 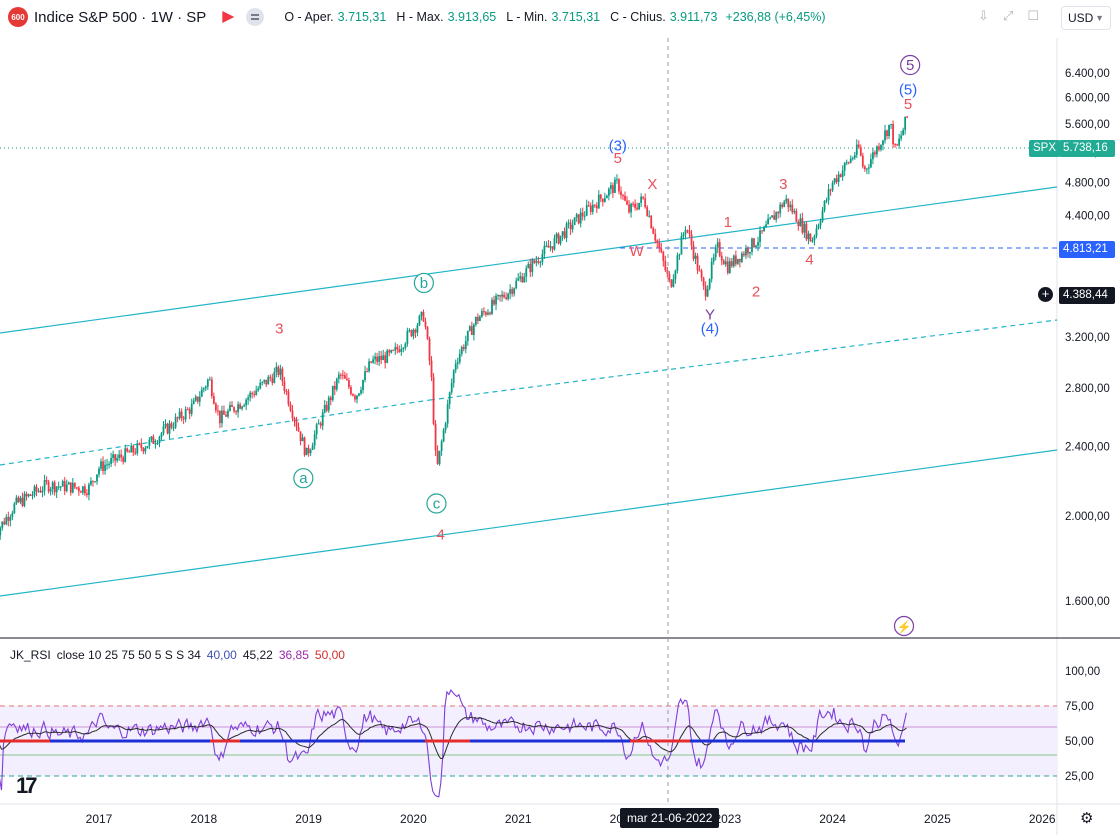 I want to click on maximize-icon: ☐, so click(x=1033, y=15).